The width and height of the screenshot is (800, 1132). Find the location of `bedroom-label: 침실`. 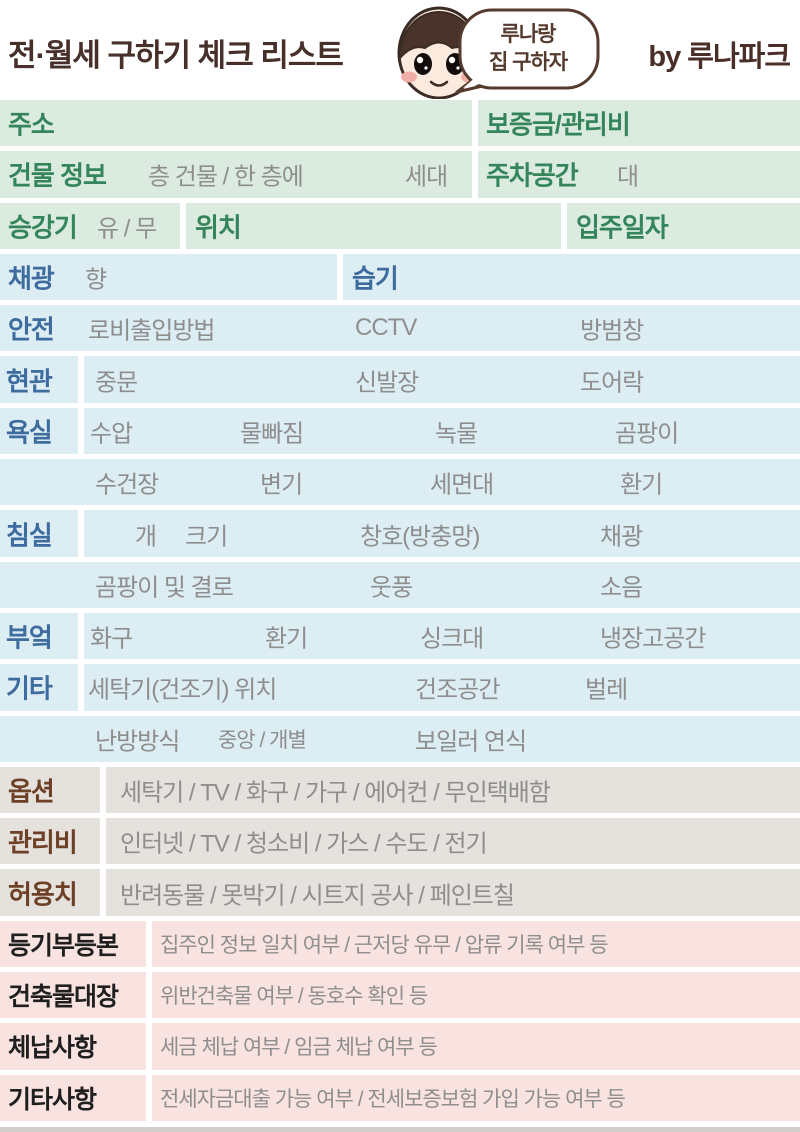

bedroom-label: 침실 is located at coordinates (29, 535).